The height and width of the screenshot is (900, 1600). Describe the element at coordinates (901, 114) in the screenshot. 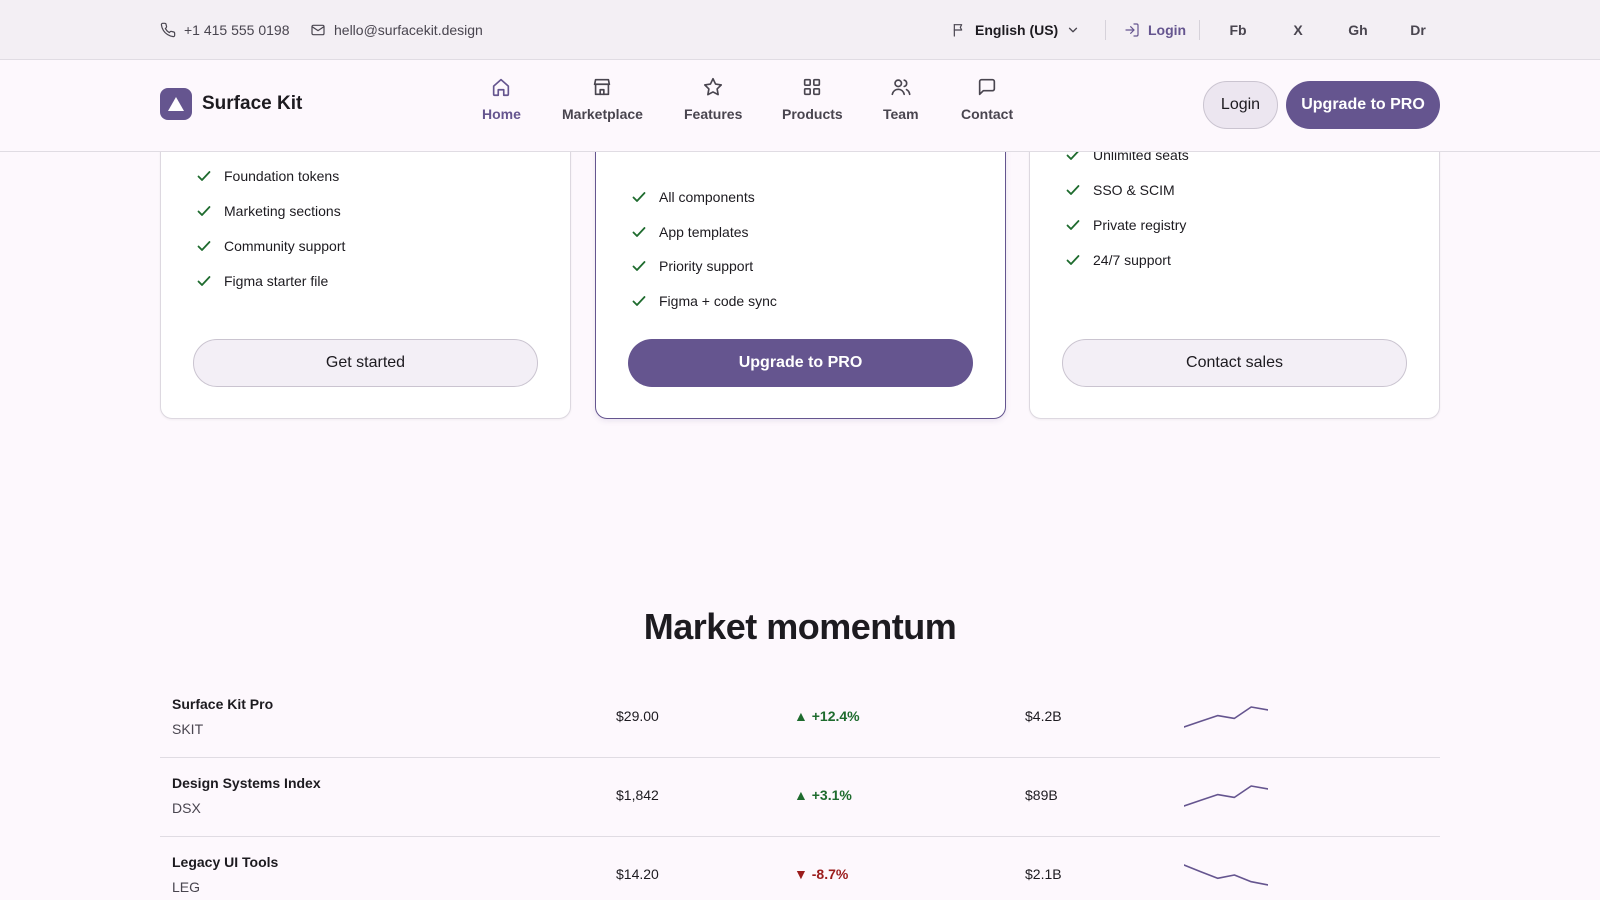

I see `nav-tab-label: Team` at that location.